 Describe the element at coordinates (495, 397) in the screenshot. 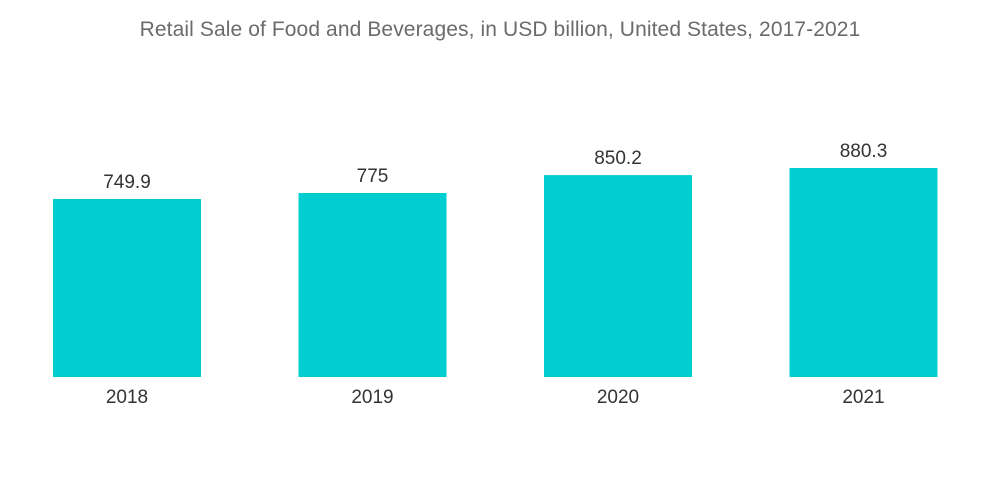

I see `x-tick-labels-group: 2018 2019 2020 2021` at that location.